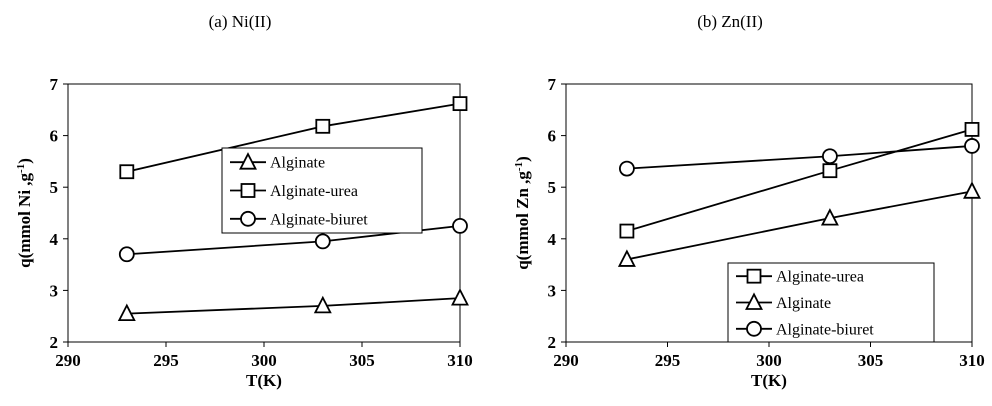 The image size is (992, 406). I want to click on legend: Alginate Alginate-urea Alginate-biuret, so click(322, 190).